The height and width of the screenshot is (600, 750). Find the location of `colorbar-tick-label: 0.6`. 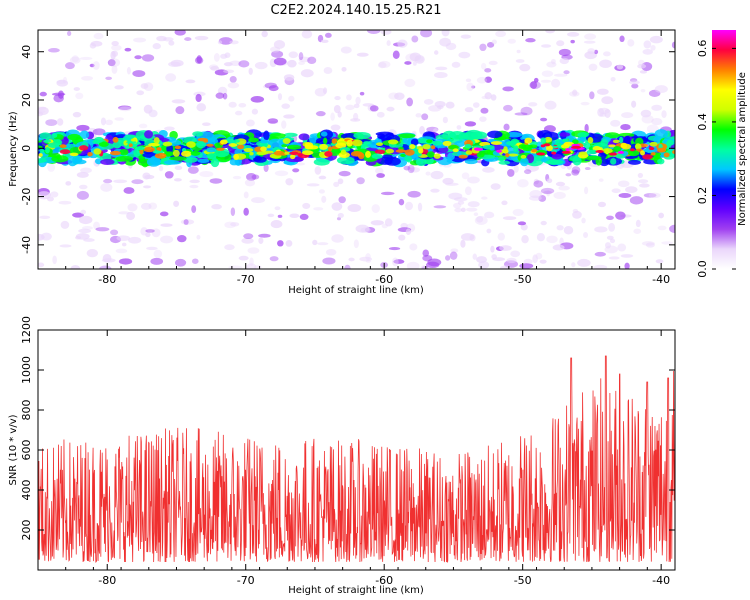

colorbar-tick-label: 0.6 is located at coordinates (702, 49).